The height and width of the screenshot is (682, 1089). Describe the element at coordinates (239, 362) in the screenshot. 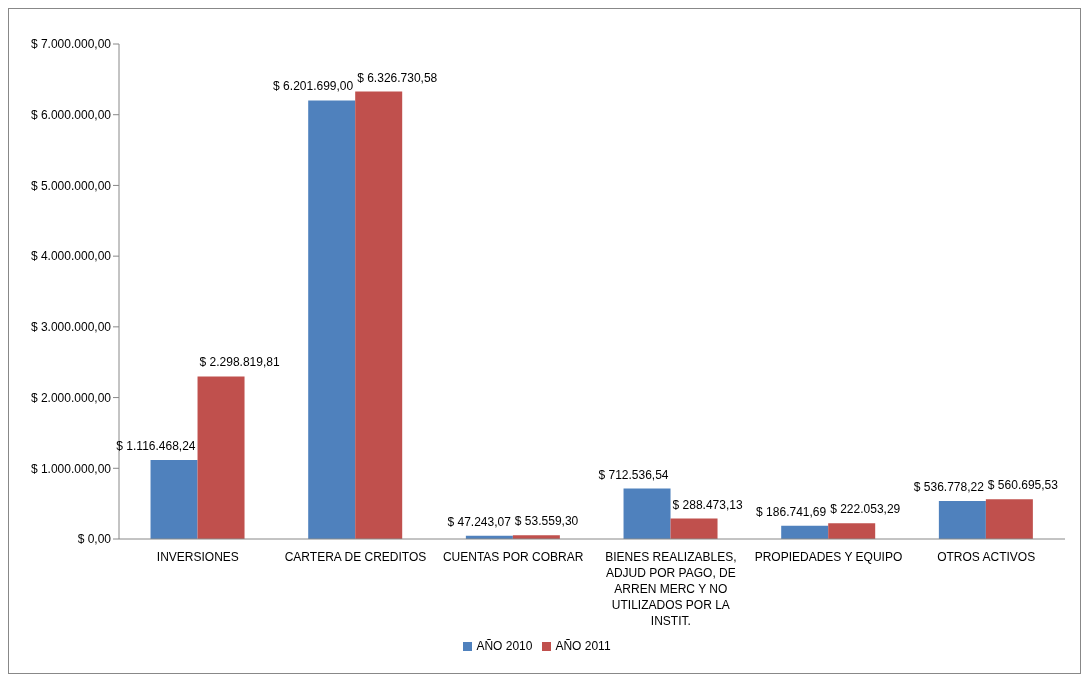

I see `data-label: $ 2.298.819,81` at that location.